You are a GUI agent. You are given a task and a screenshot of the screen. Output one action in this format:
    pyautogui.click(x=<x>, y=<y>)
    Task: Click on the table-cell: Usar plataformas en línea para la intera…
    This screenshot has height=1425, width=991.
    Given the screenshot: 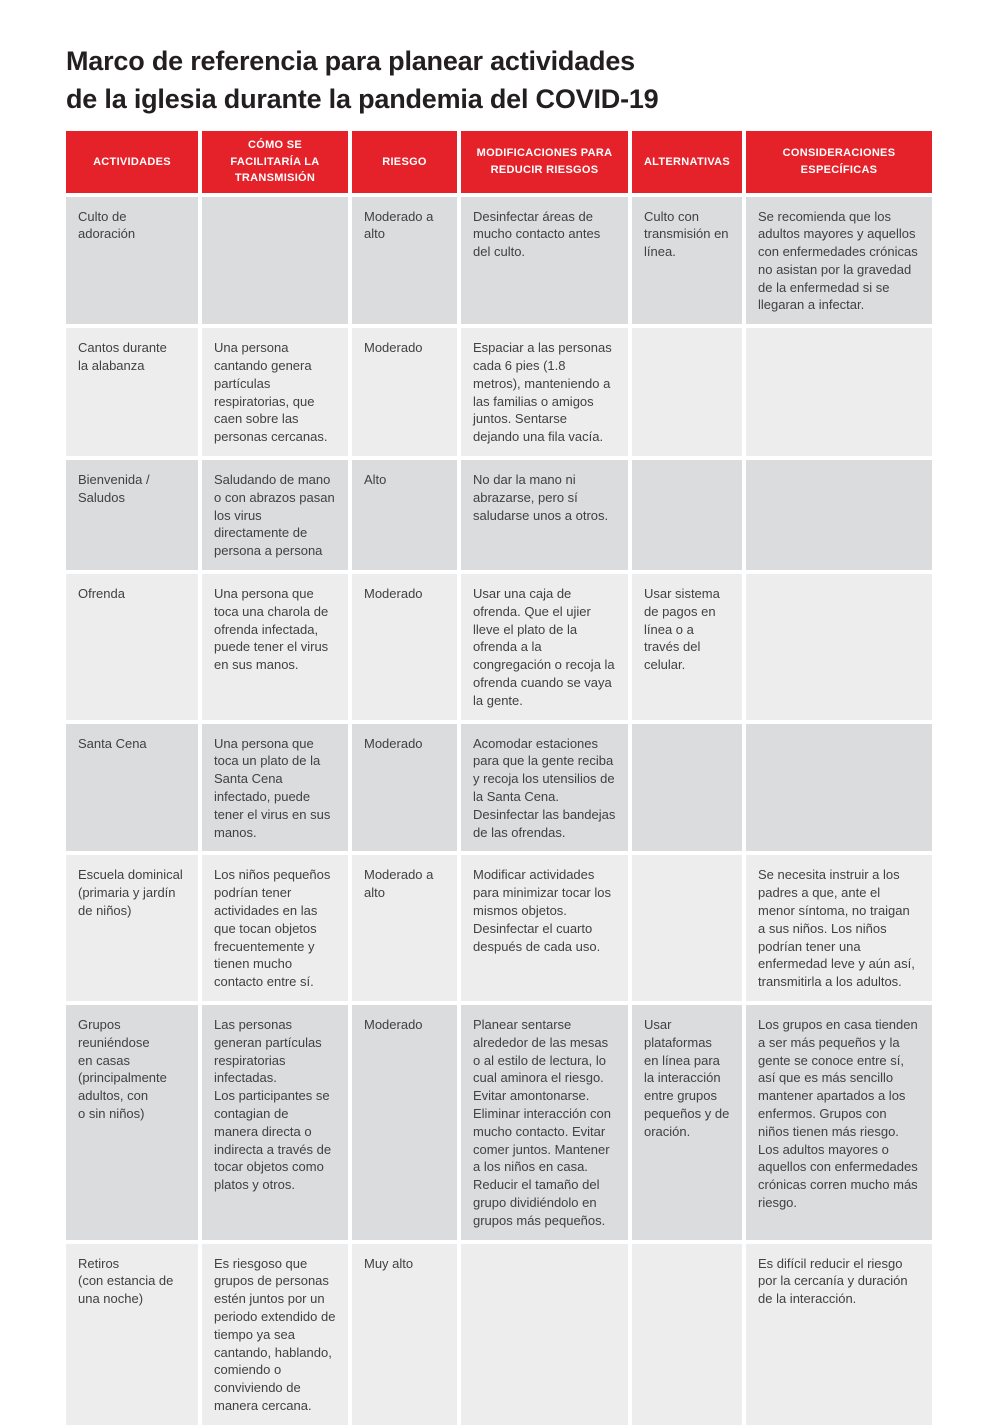 What is the action you would take?
    pyautogui.click(x=687, y=1122)
    